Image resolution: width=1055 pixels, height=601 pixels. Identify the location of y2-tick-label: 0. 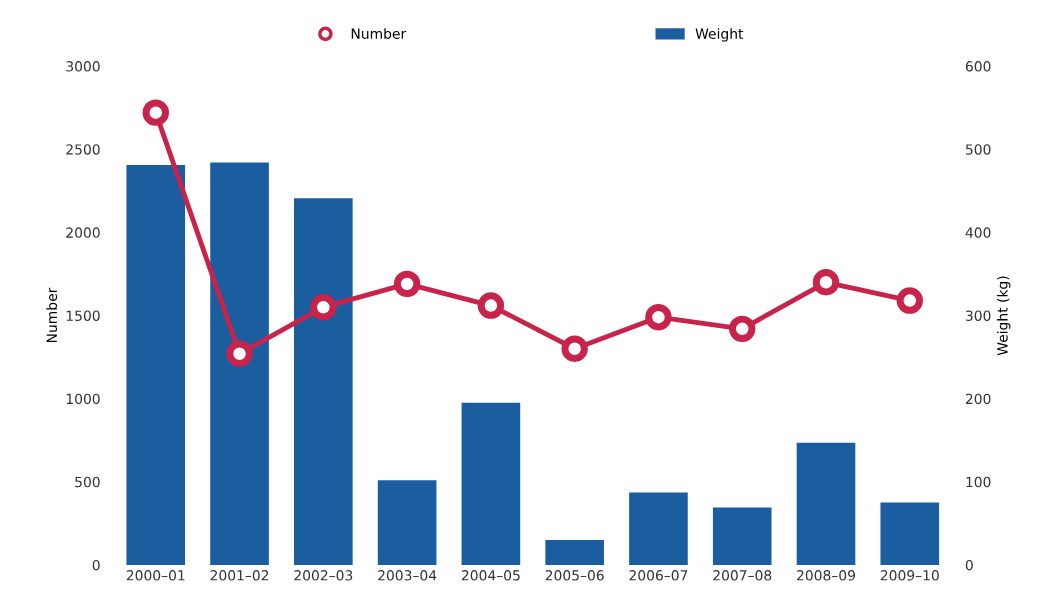
(969, 565).